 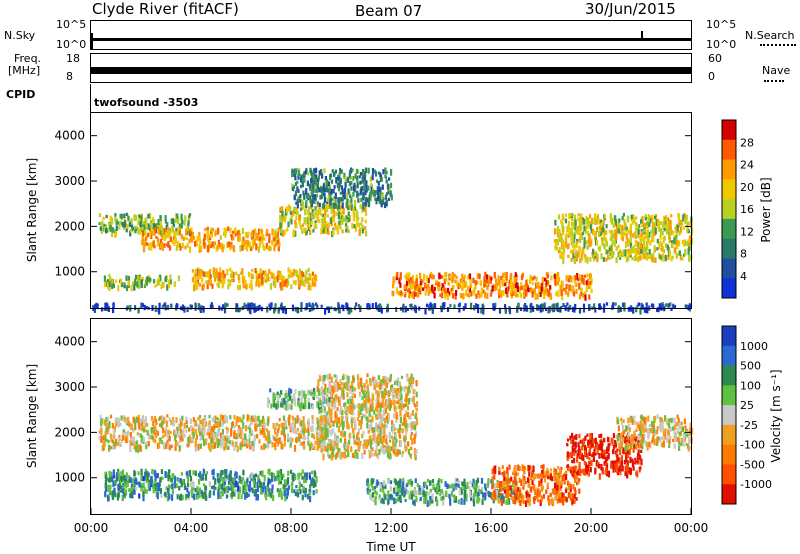 What do you see at coordinates (729, 130) in the screenshot?
I see `power-colorbar-segment` at bounding box center [729, 130].